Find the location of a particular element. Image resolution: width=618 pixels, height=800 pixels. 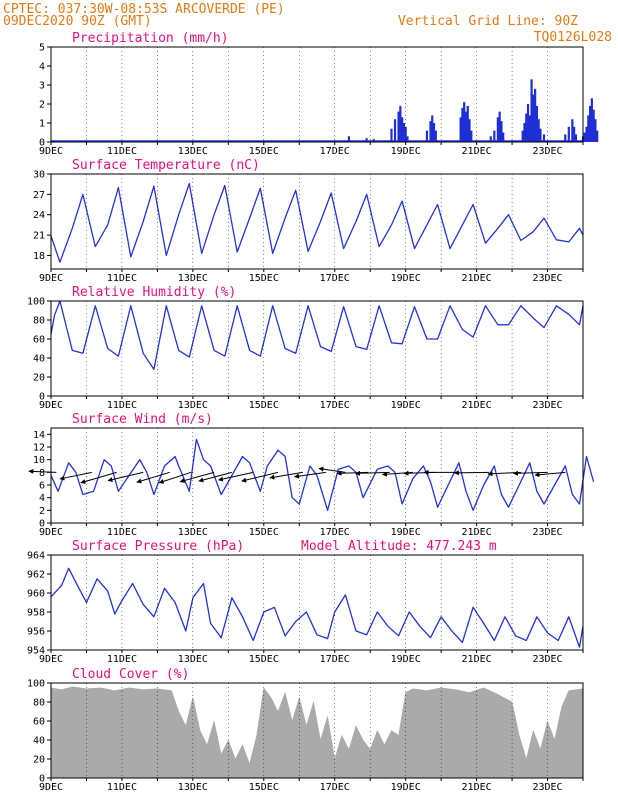

y-tick-label: 1 is located at coordinates (42, 124).